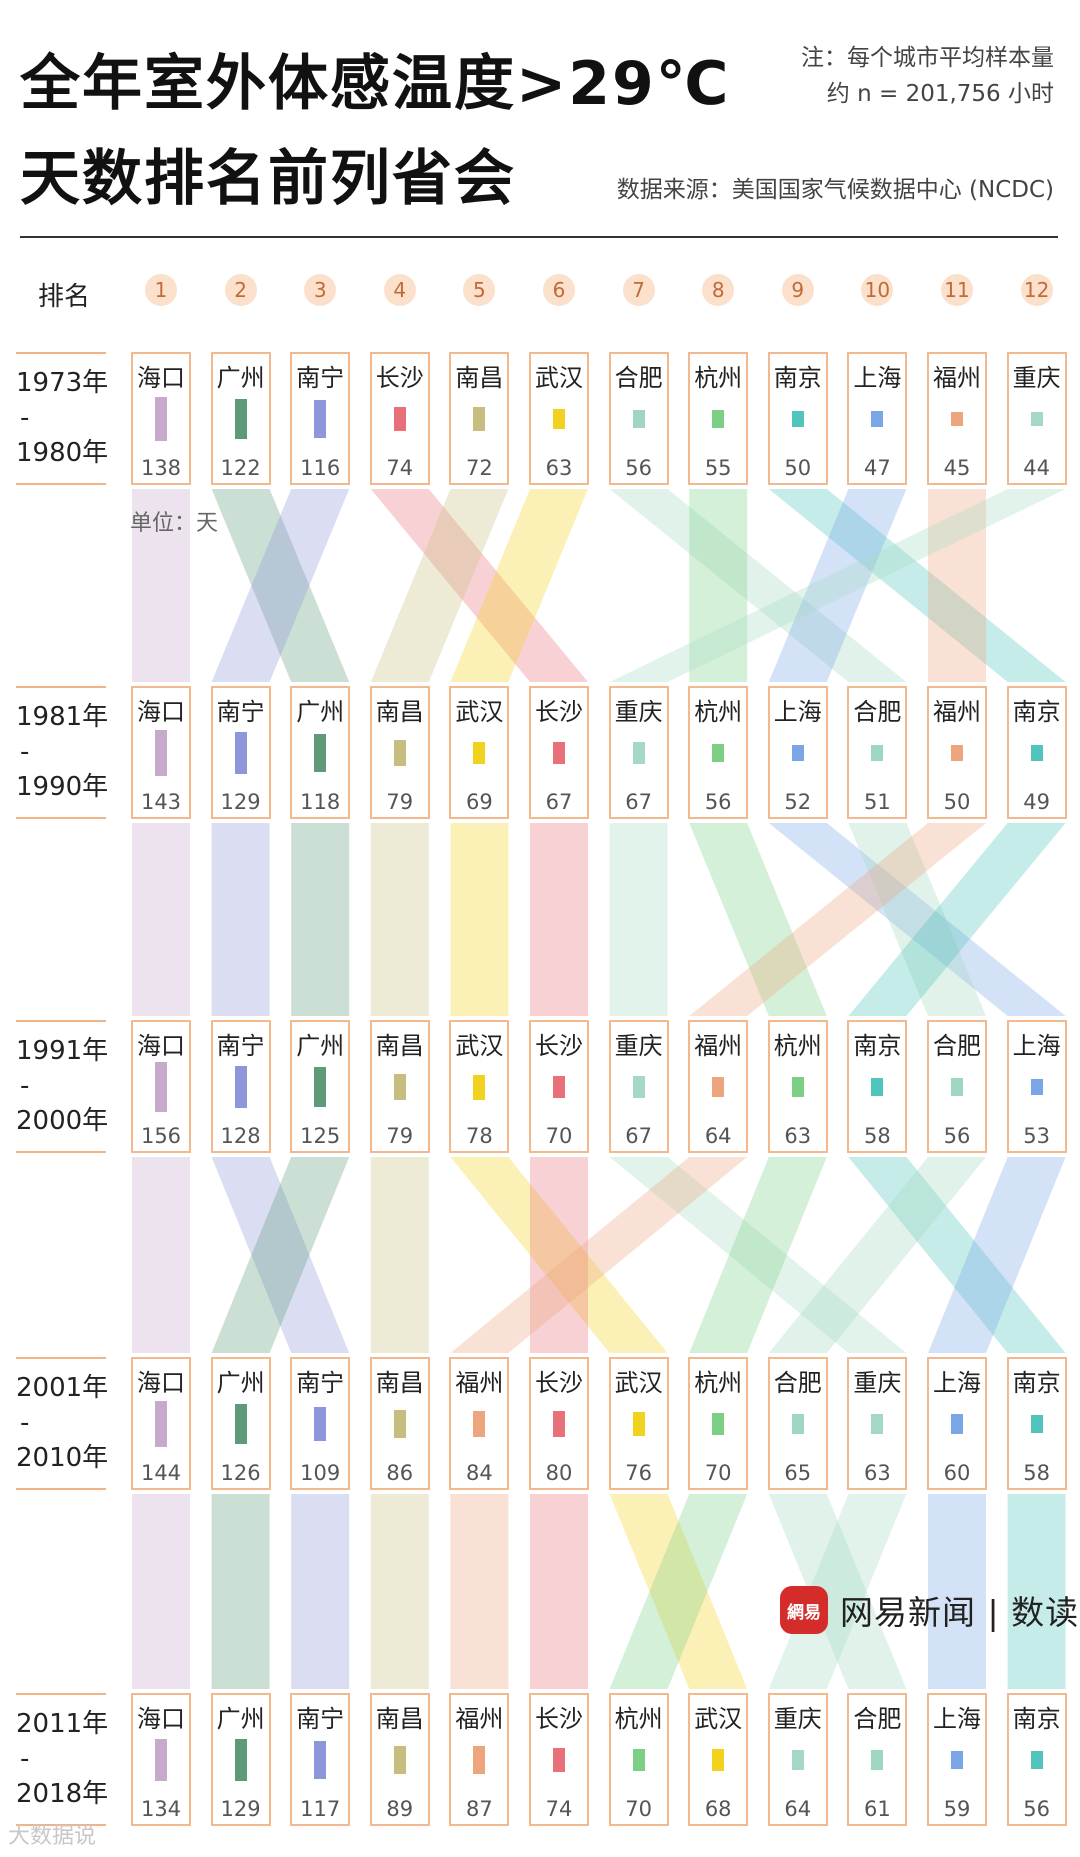 This screenshot has height=1857, width=1080. I want to click on city-cell: 广州 118, so click(320, 752).